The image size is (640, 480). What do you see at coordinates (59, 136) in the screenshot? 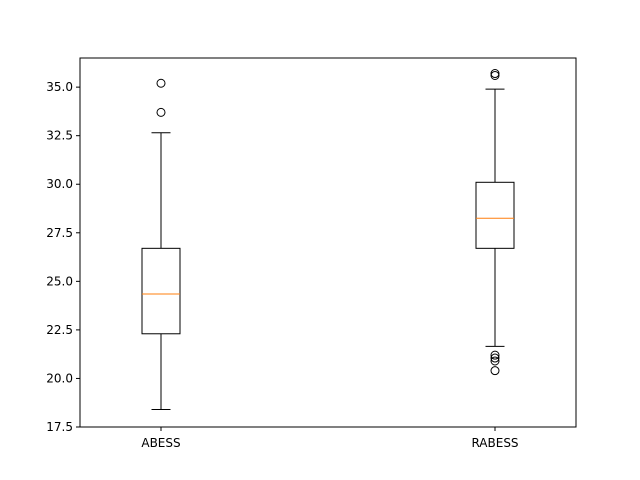
I see `y-tick-label: 32.5` at bounding box center [59, 136].